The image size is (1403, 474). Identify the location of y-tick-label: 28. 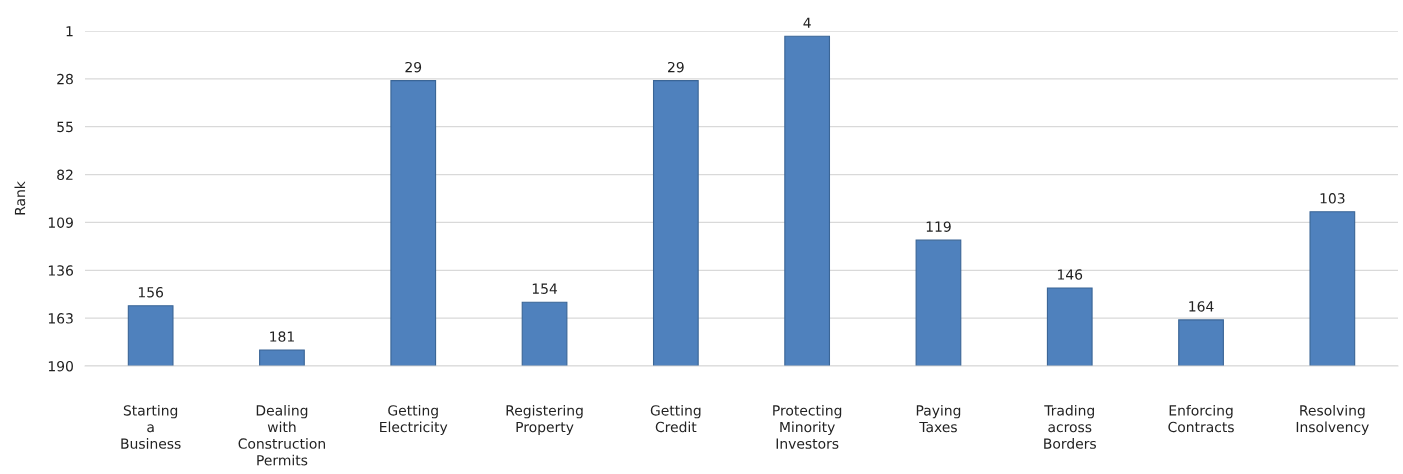
(65, 79).